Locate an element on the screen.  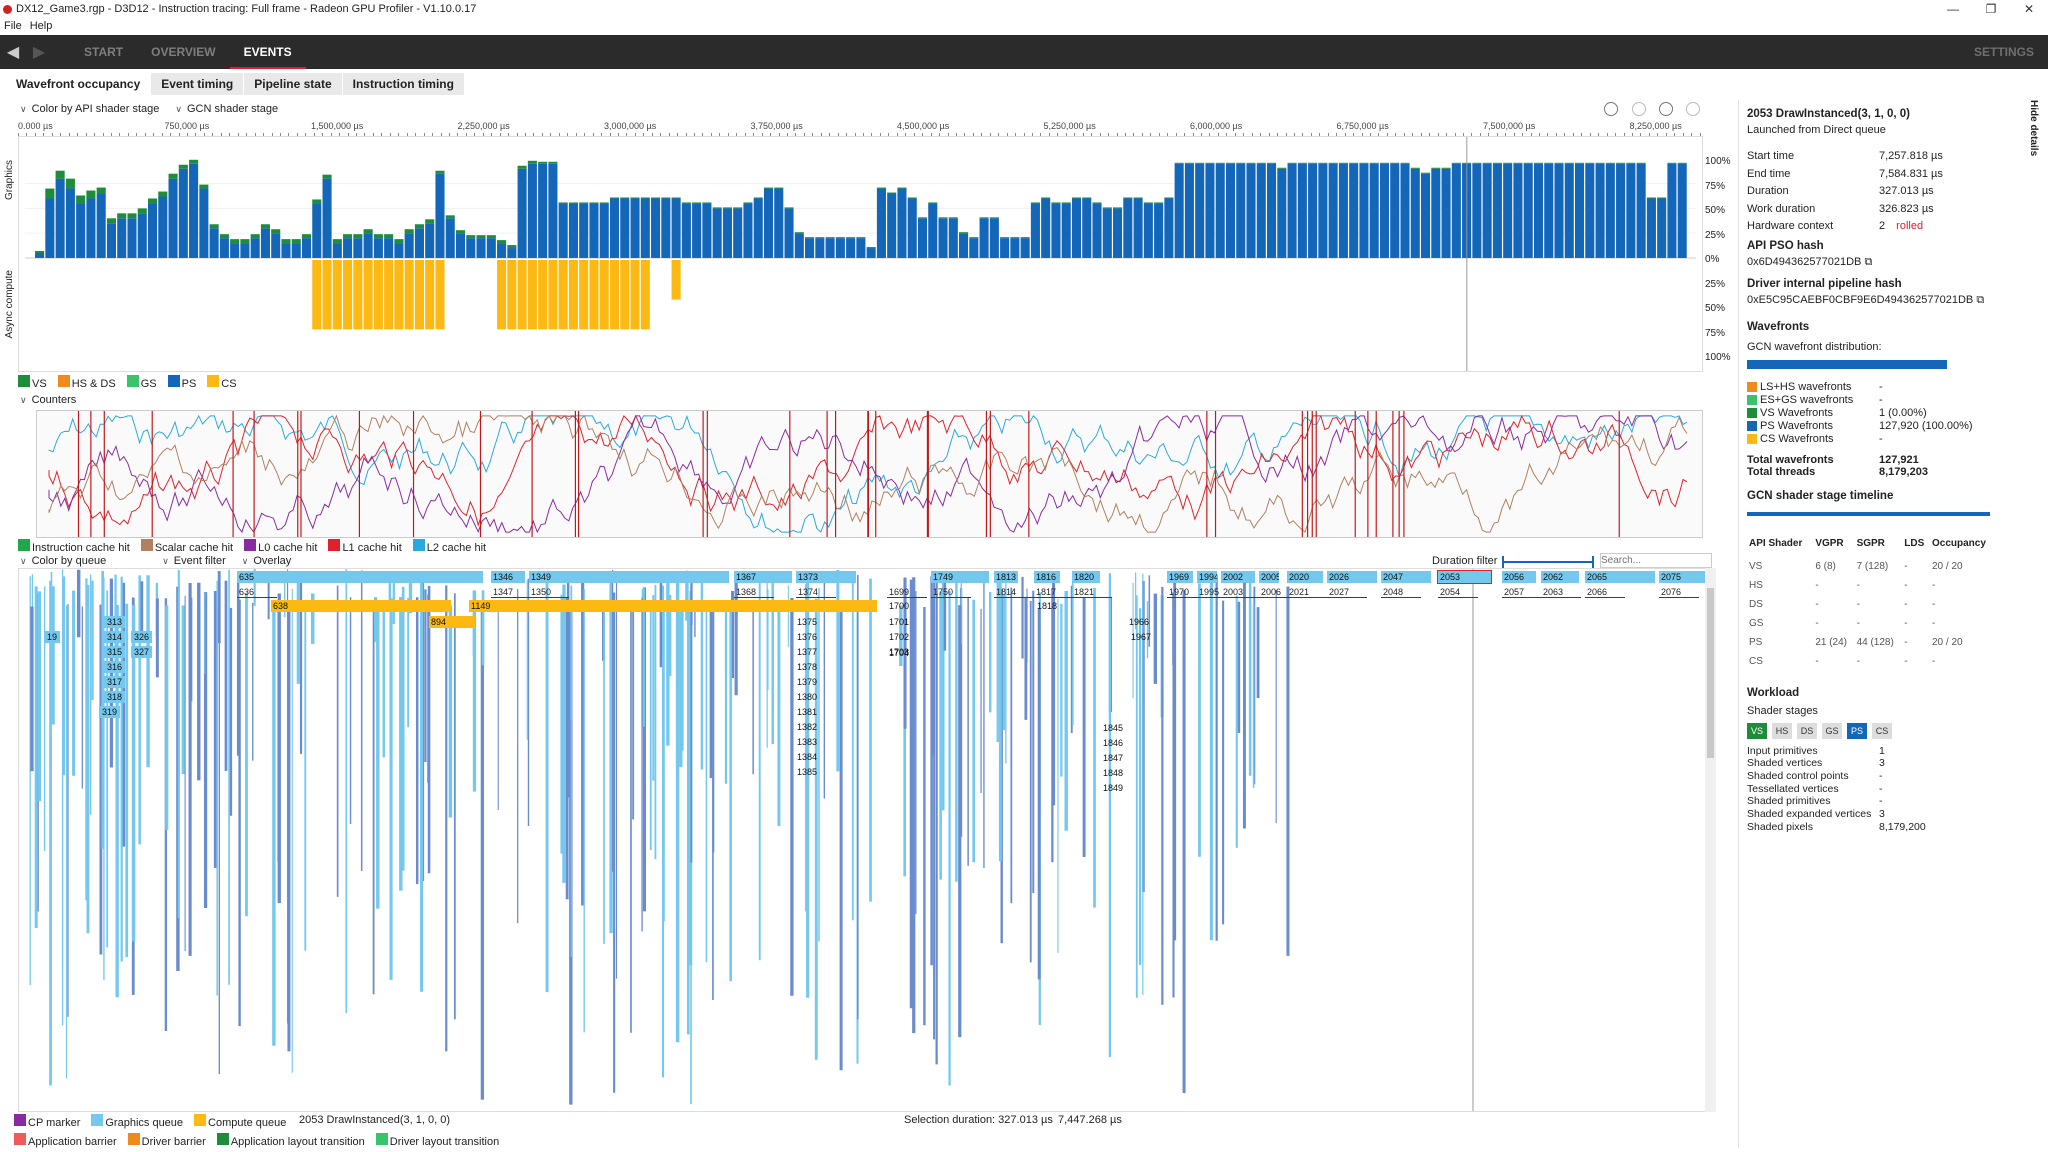
event-bar: 1813 is located at coordinates (1006, 577).